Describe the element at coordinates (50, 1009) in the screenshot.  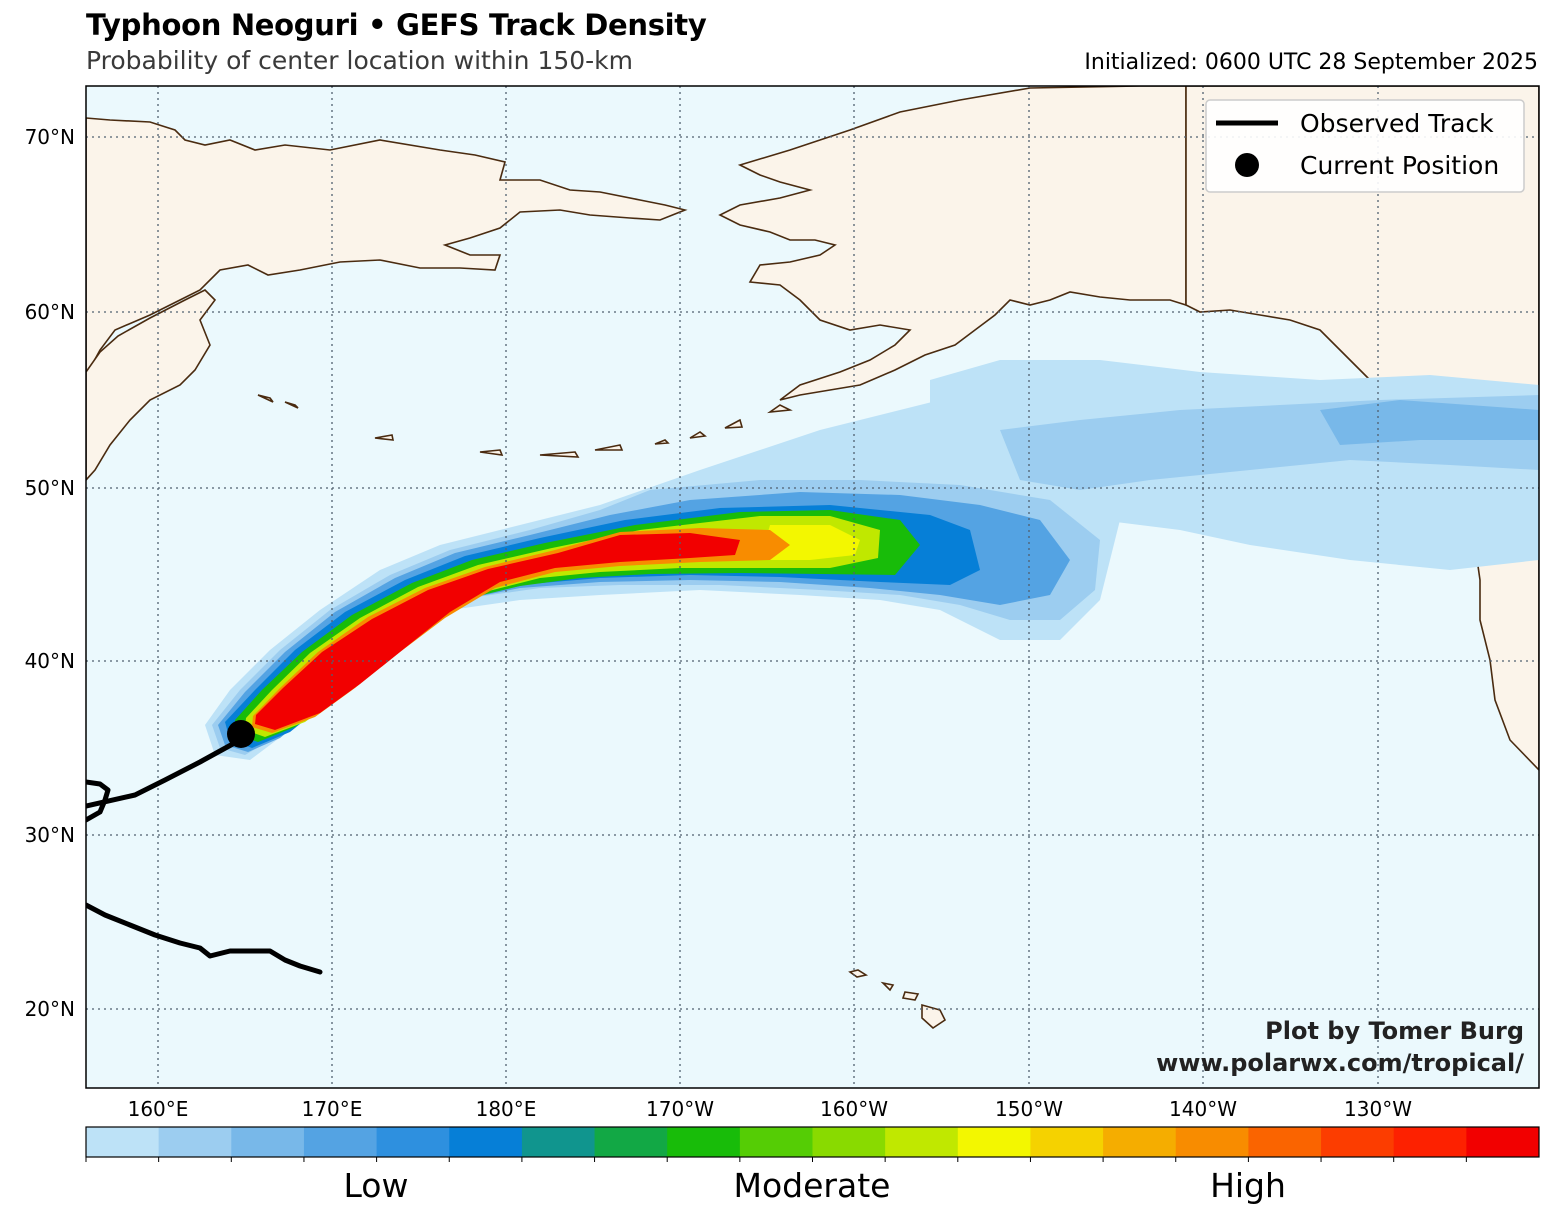
I see `lat-label: 20°N` at that location.